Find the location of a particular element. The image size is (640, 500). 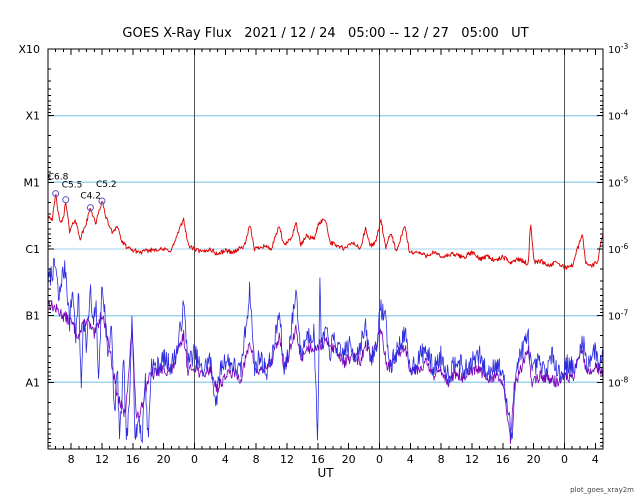

y-left-label: A1 is located at coordinates (32, 382).